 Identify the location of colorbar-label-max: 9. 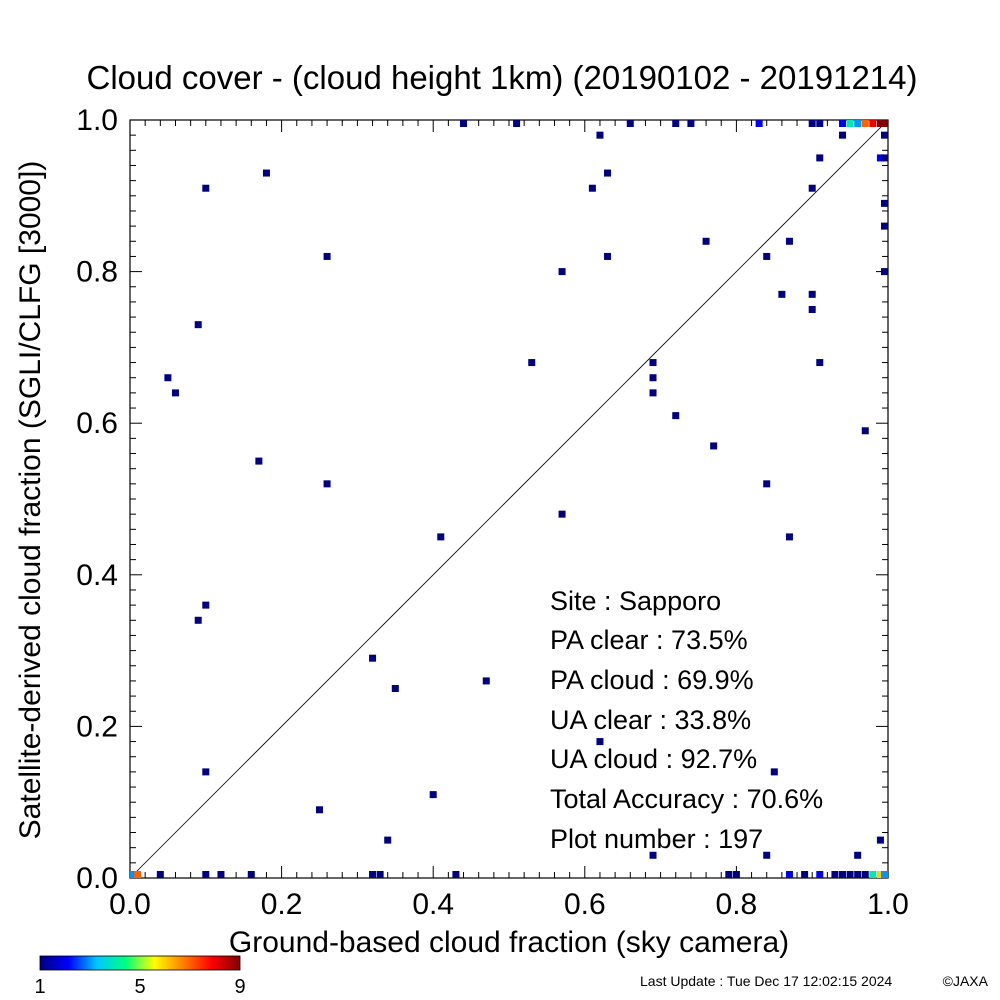
(239, 987).